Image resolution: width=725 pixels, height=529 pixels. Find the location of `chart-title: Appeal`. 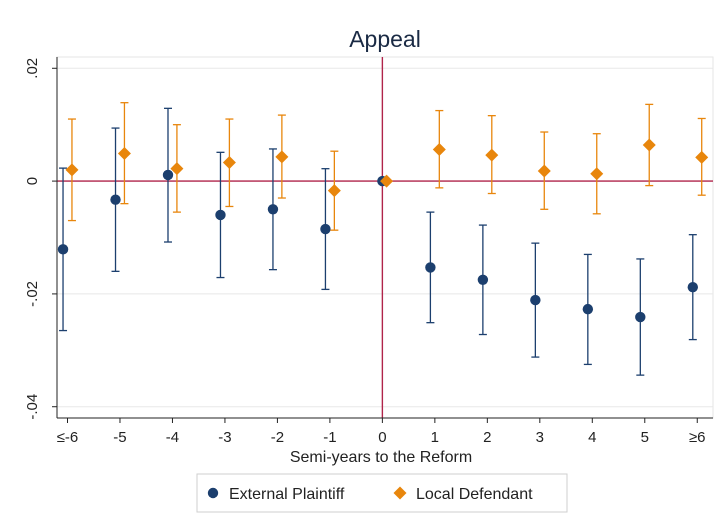

chart-title: Appeal is located at coordinates (385, 39).